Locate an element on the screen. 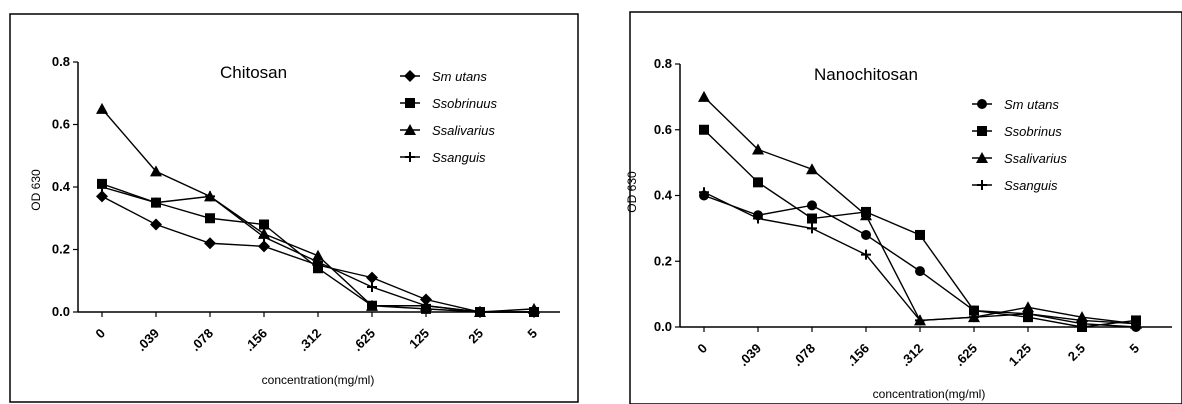 Image resolution: width=1182 pixels, height=404 pixels. legend: Sm utans Ssobrinus Ssalivarius Ssanguis is located at coordinates (1019, 145).